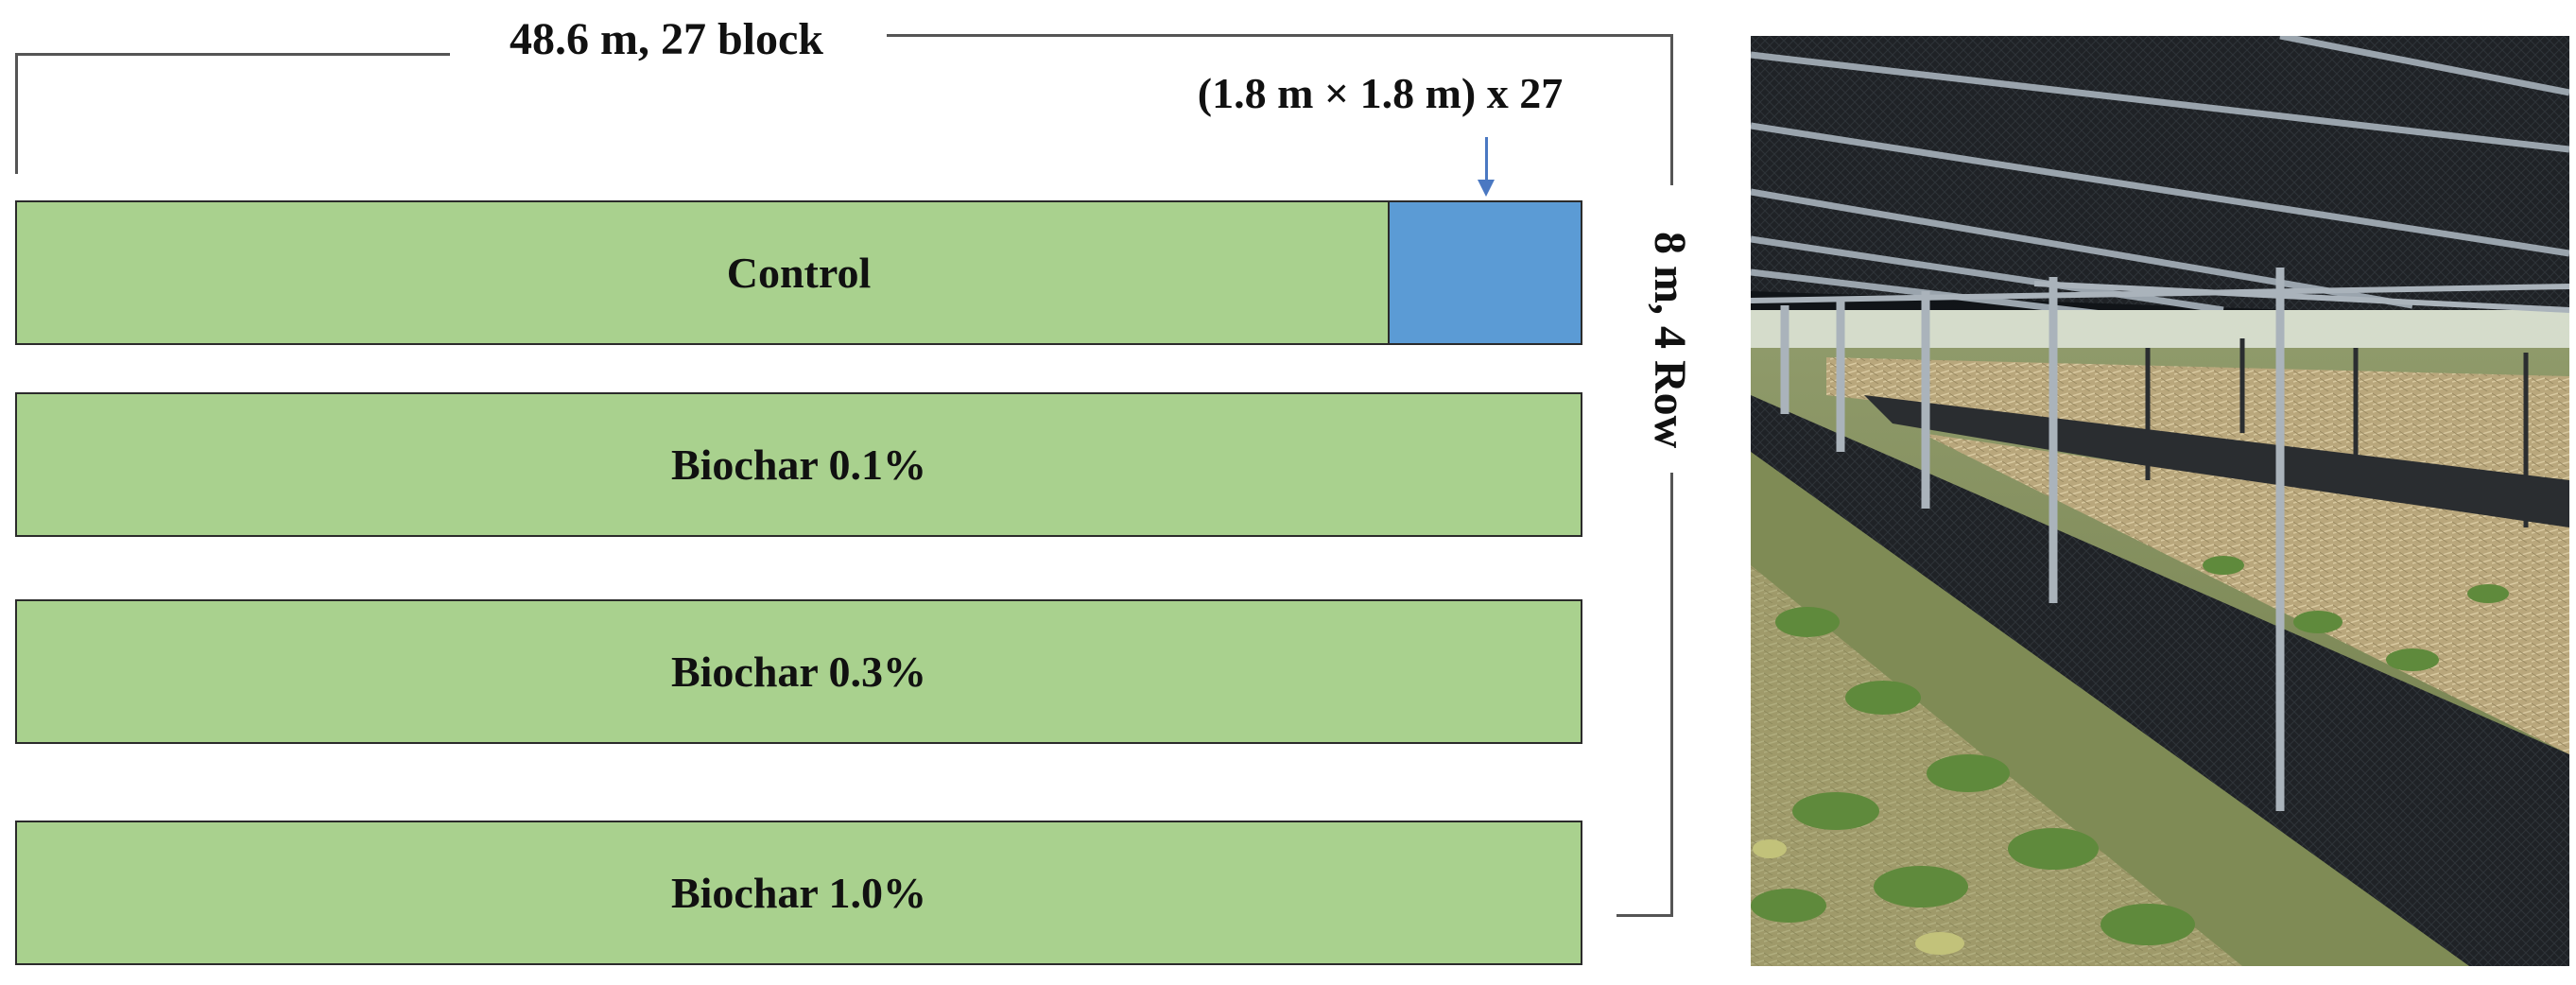 This screenshot has width=2576, height=985. What do you see at coordinates (1380, 93) in the screenshot?
I see `plot-size-label: (1.8 m × 1.8 m) x 27` at bounding box center [1380, 93].